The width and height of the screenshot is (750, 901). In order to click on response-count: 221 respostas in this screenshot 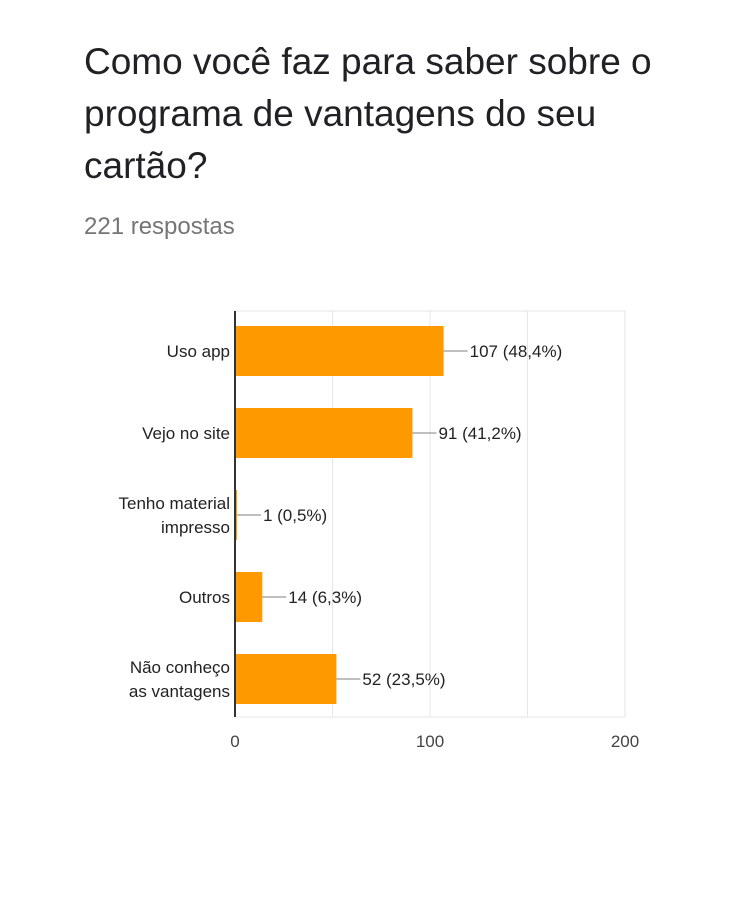, I will do `click(159, 226)`.